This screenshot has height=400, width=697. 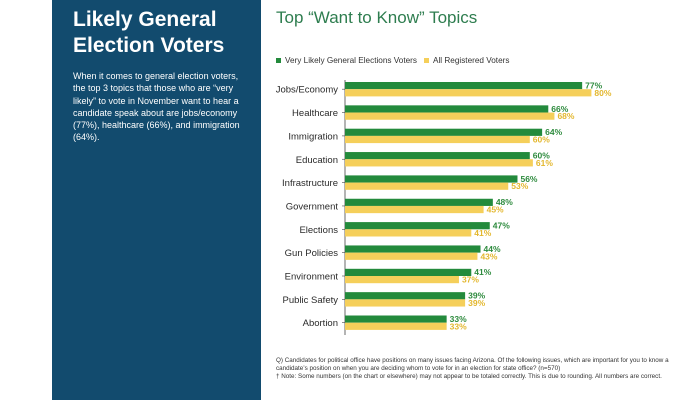 I want to click on category-label: Infrastructure, so click(x=310, y=183).